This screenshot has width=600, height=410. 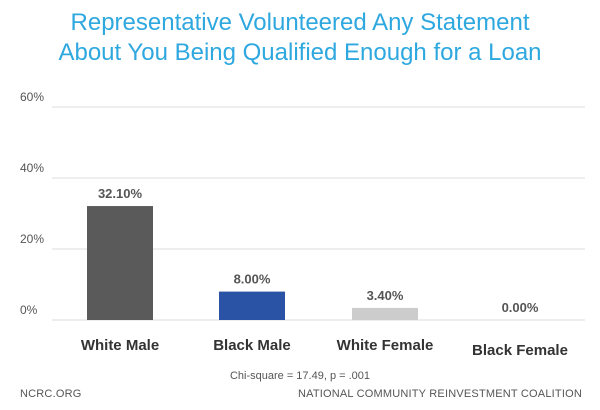 What do you see at coordinates (32, 97) in the screenshot?
I see `y-tick-label: 60%` at bounding box center [32, 97].